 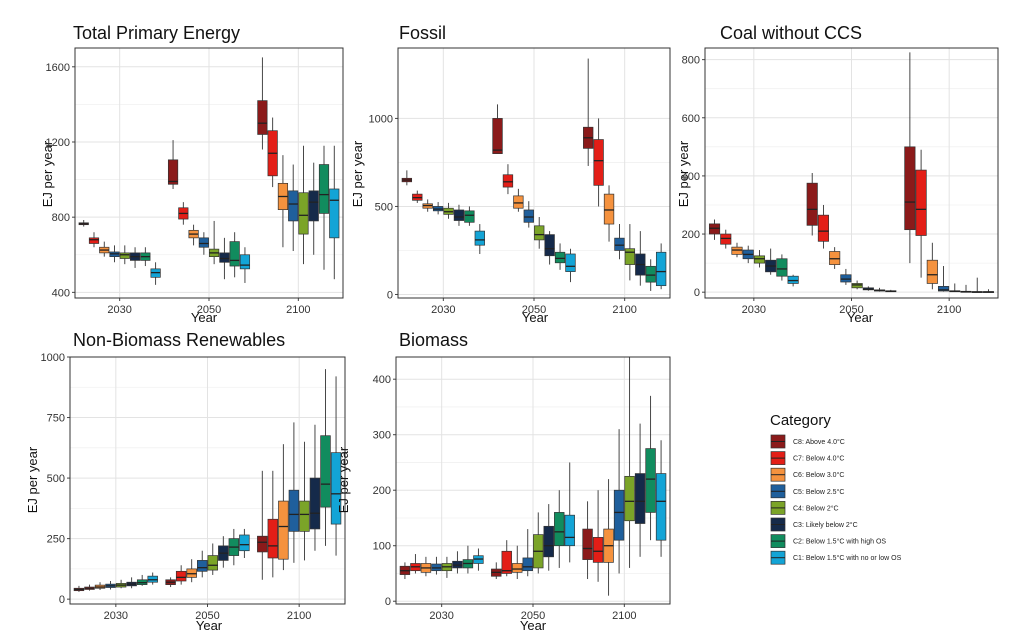 What do you see at coordinates (868, 288) in the screenshot?
I see `box-c3-2050` at bounding box center [868, 288].